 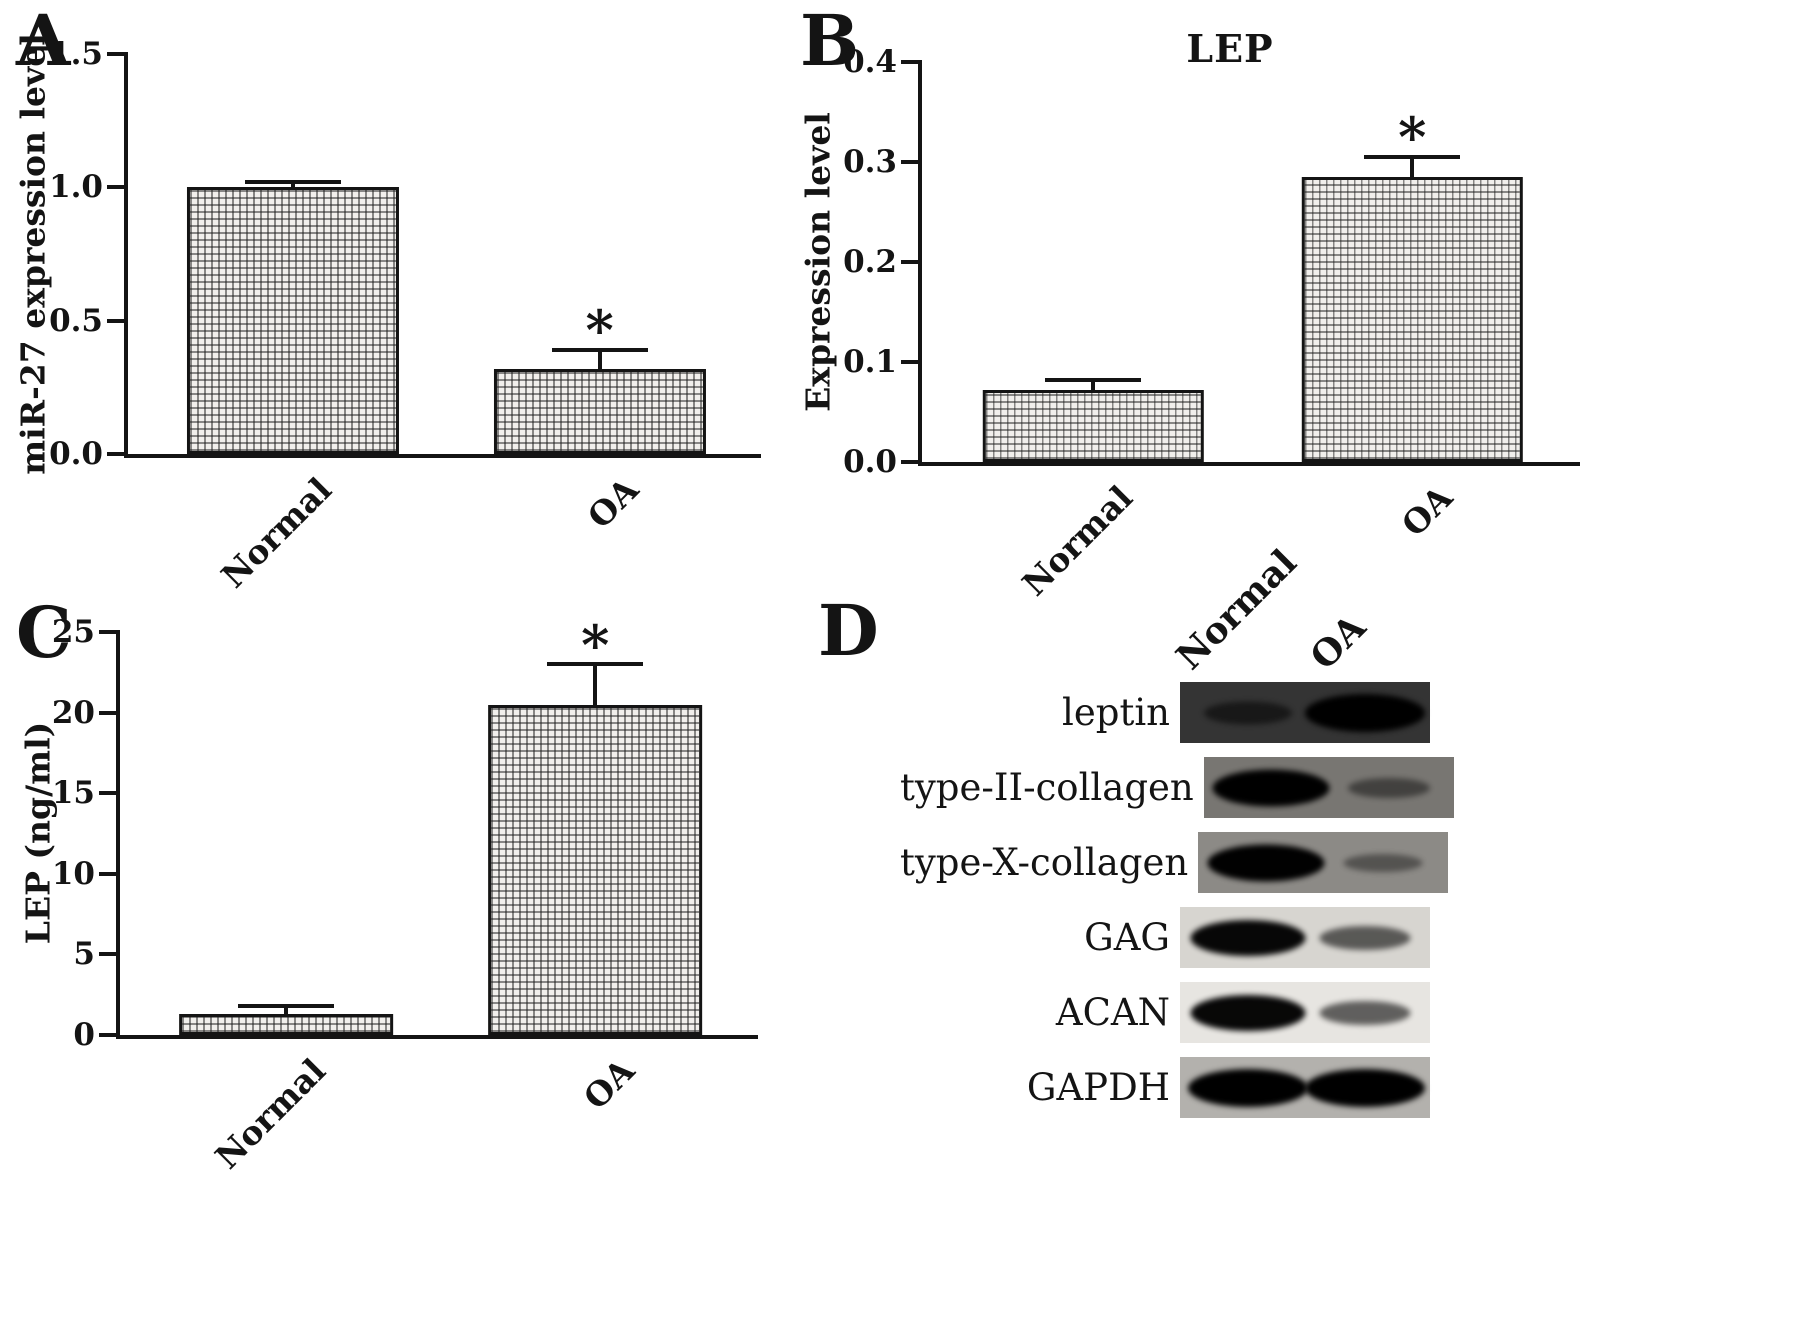 I want to click on panel-letter-d: D, so click(x=848, y=630).